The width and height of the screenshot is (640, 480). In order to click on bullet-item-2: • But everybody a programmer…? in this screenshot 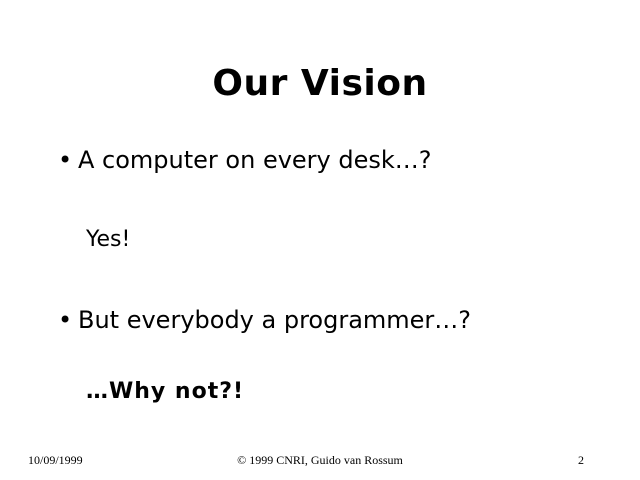, I will do `click(264, 320)`.